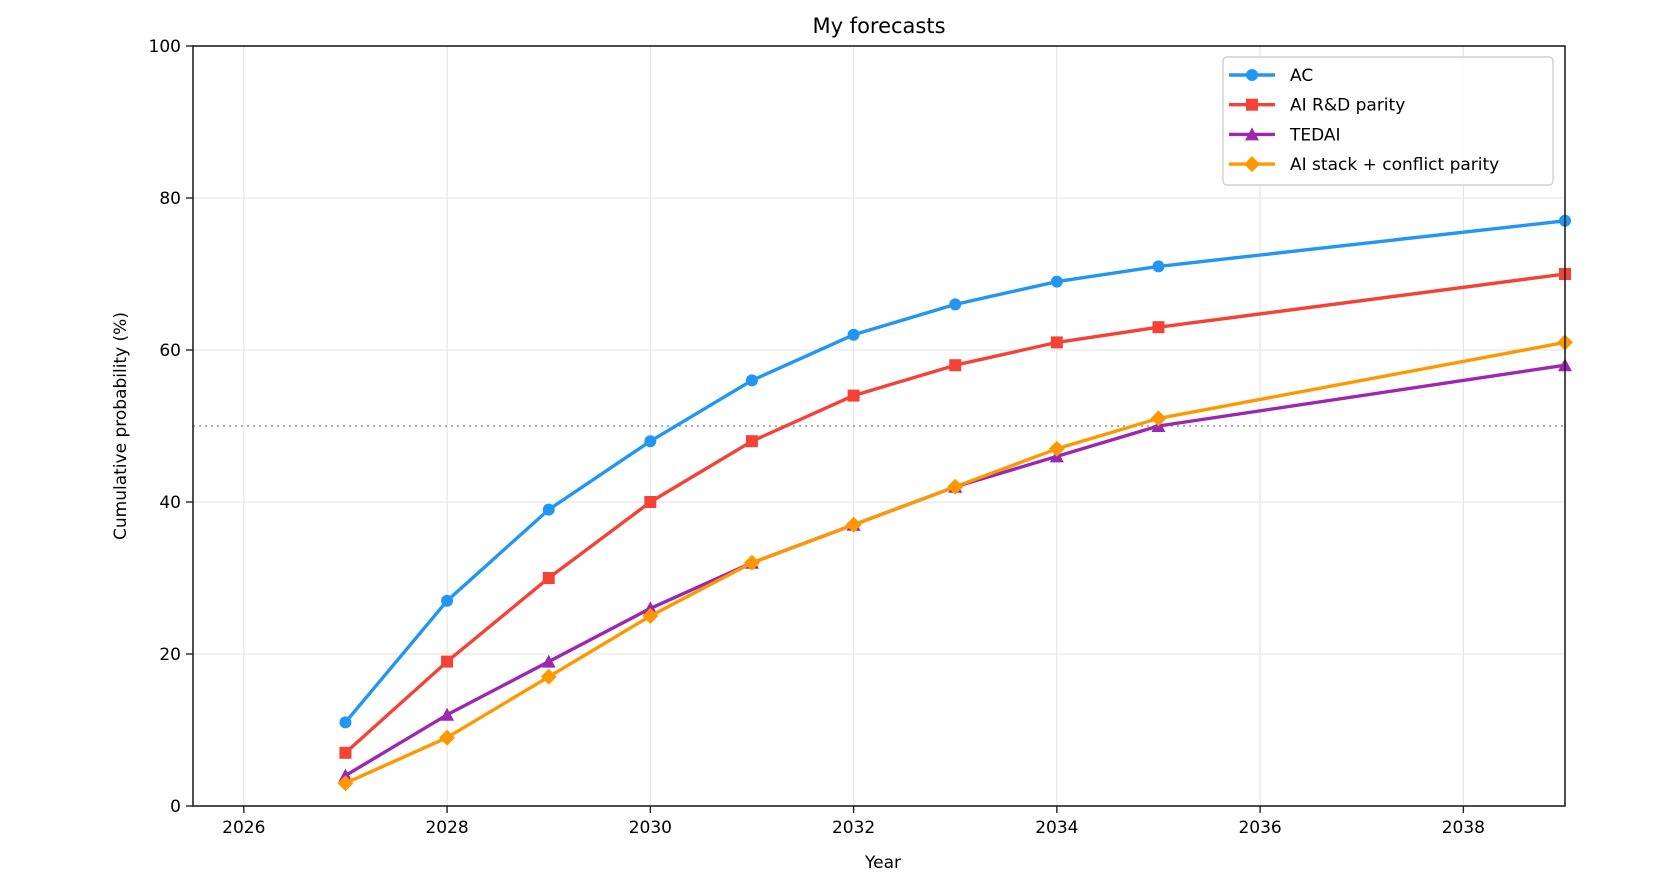 The width and height of the screenshot is (1675, 884). What do you see at coordinates (853, 828) in the screenshot?
I see `x-tick-label: 2032` at bounding box center [853, 828].